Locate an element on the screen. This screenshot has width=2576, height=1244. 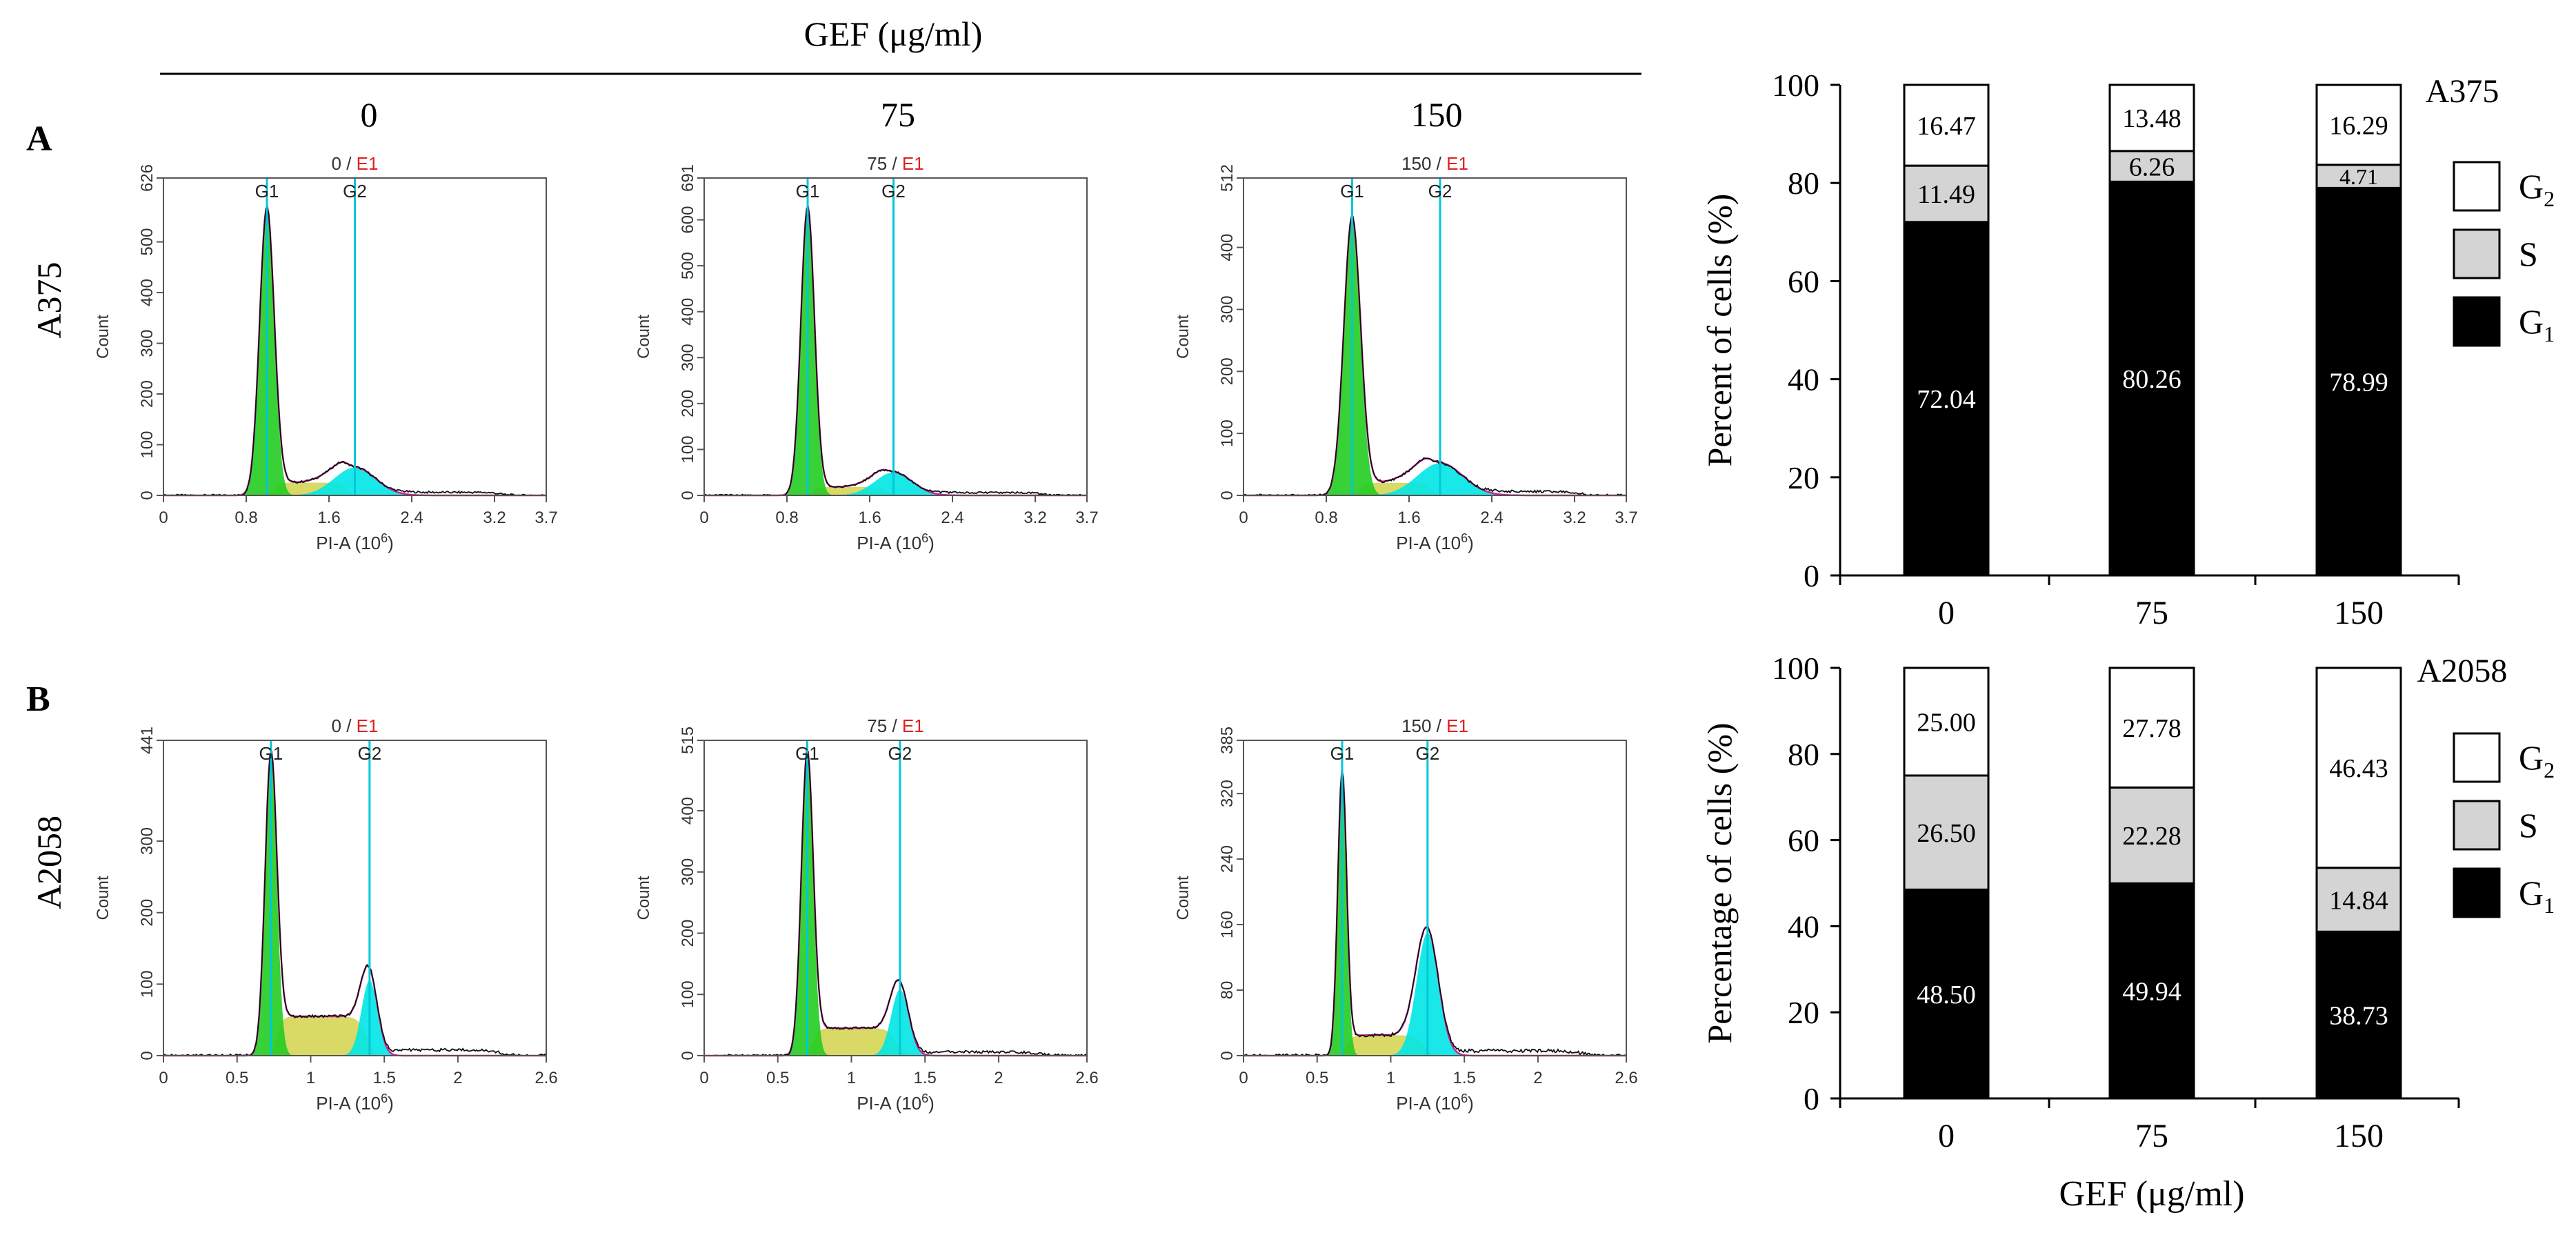
bar-data-label-s: 14.84 is located at coordinates (2358, 901).